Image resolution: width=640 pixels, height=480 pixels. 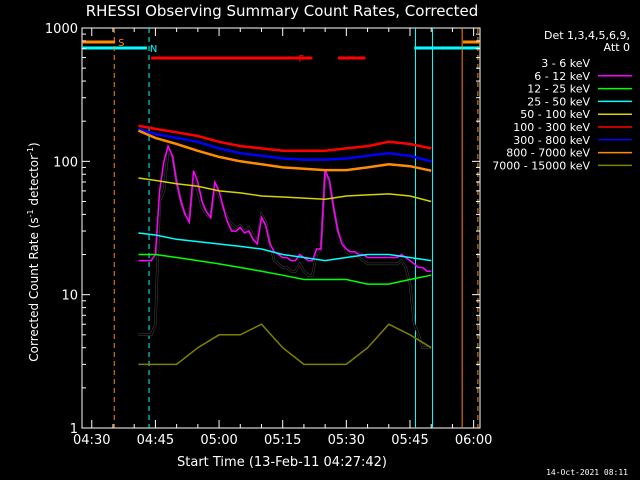 I want to click on flag-label-f: F, so click(x=301, y=59).